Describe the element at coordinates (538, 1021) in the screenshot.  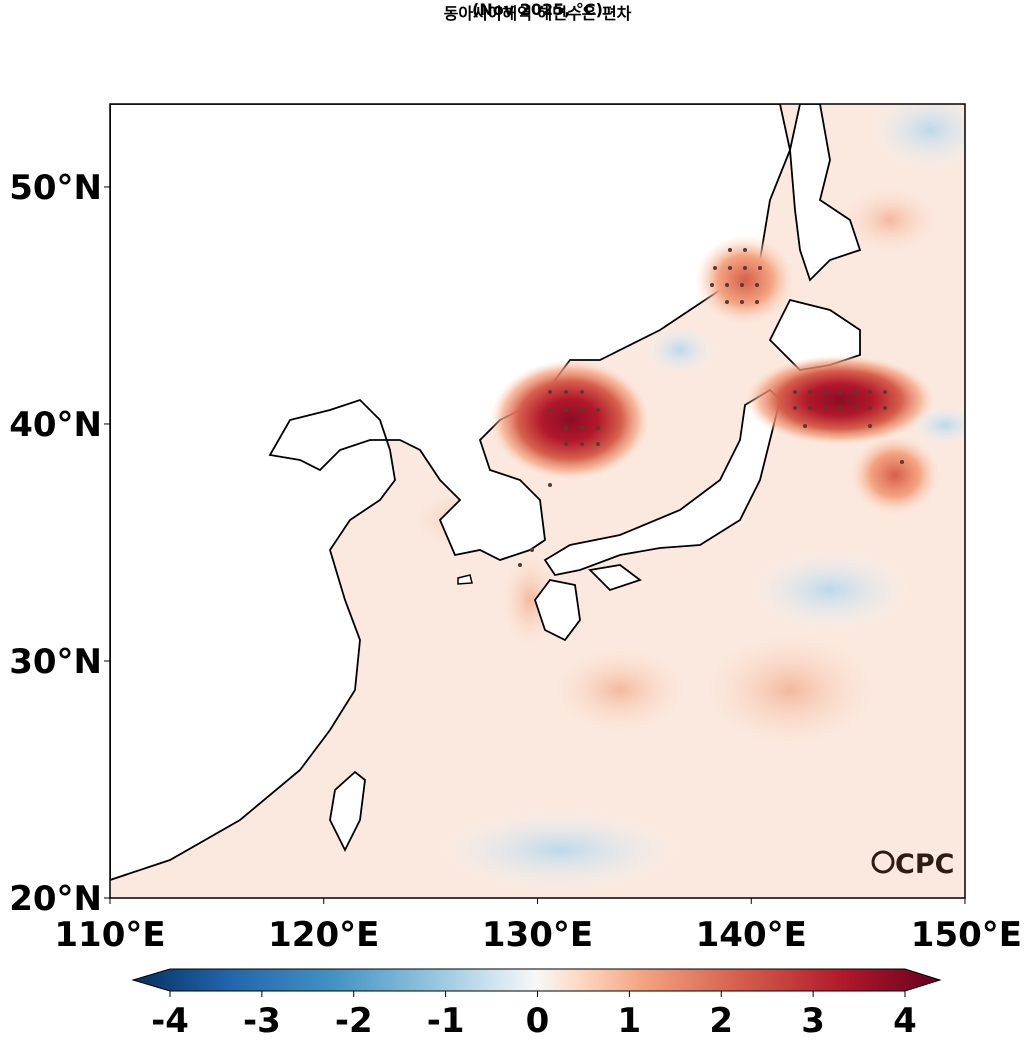
I see `colorbar-tick-label: 0` at that location.